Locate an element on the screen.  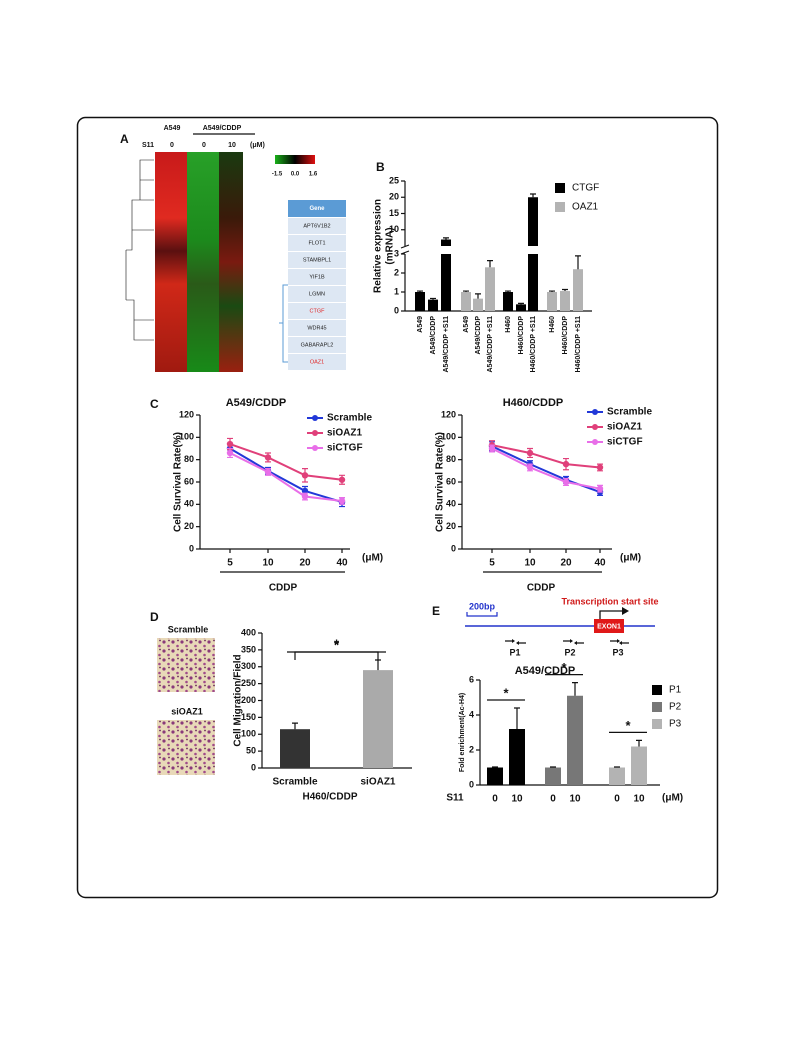
tss-arrow is located at coordinates (611, 614).